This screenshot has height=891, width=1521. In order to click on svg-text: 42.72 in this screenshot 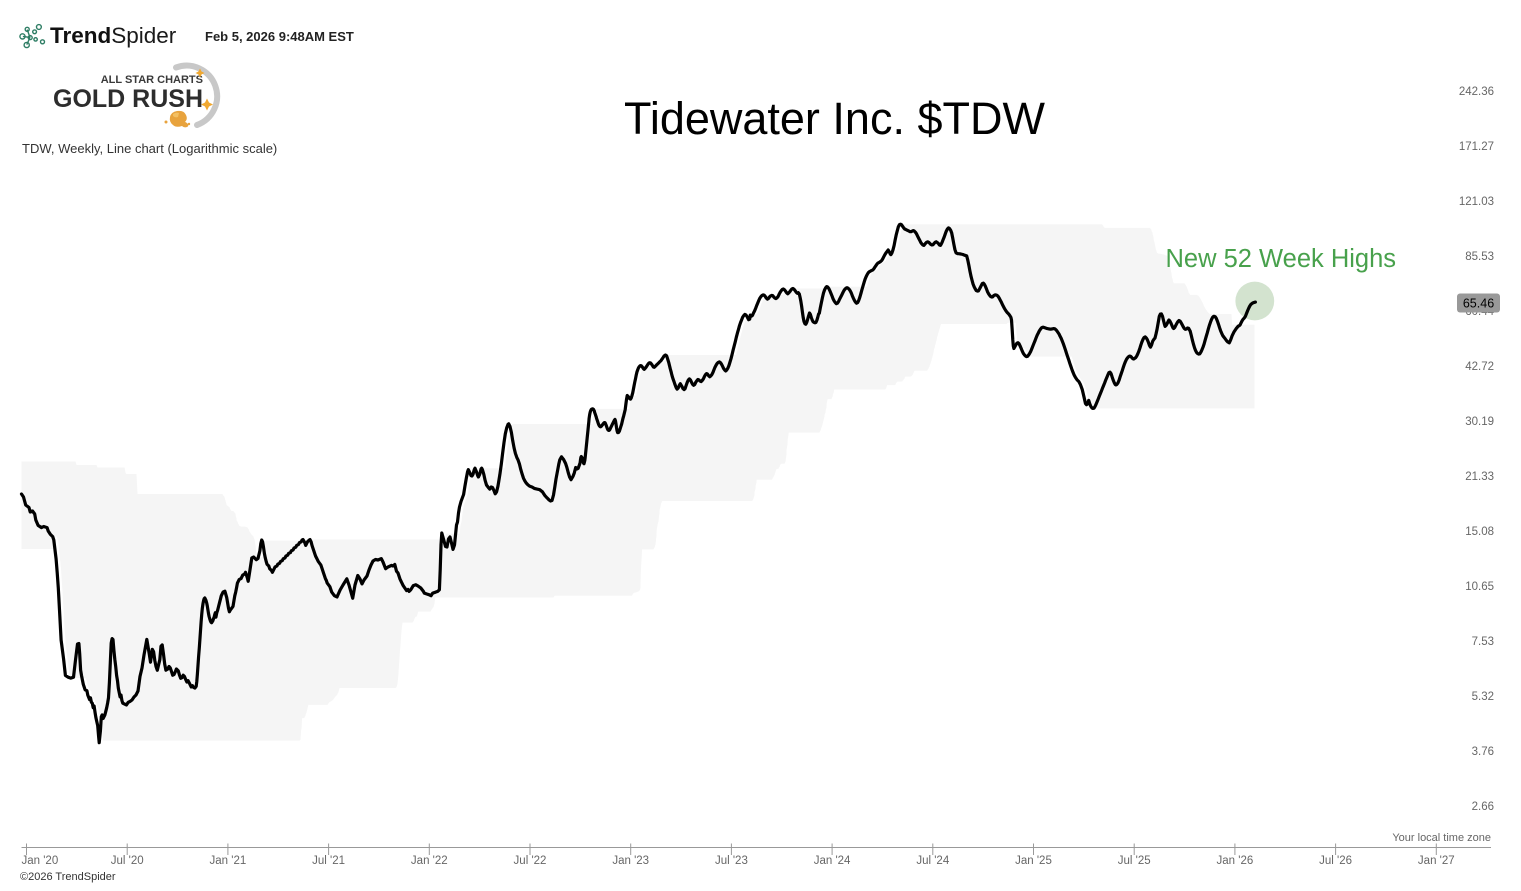, I will do `click(1479, 367)`.